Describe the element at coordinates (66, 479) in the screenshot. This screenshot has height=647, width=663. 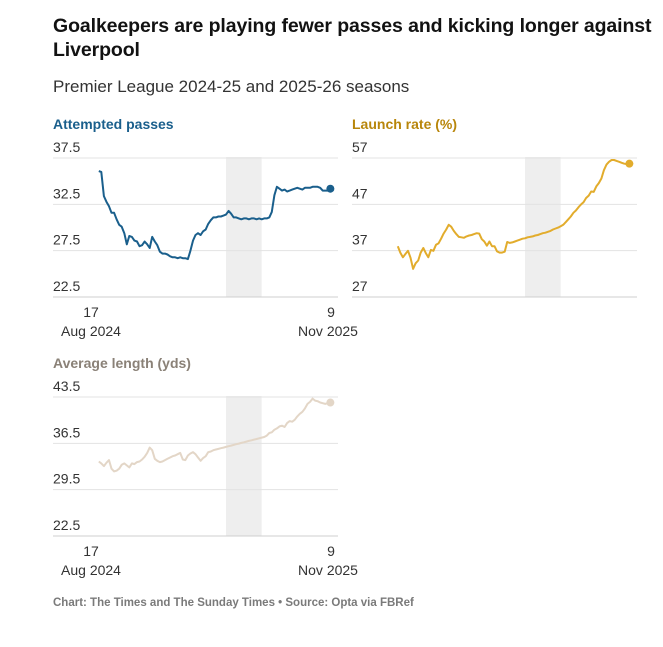
I see `y-tick-label: 29.5` at that location.